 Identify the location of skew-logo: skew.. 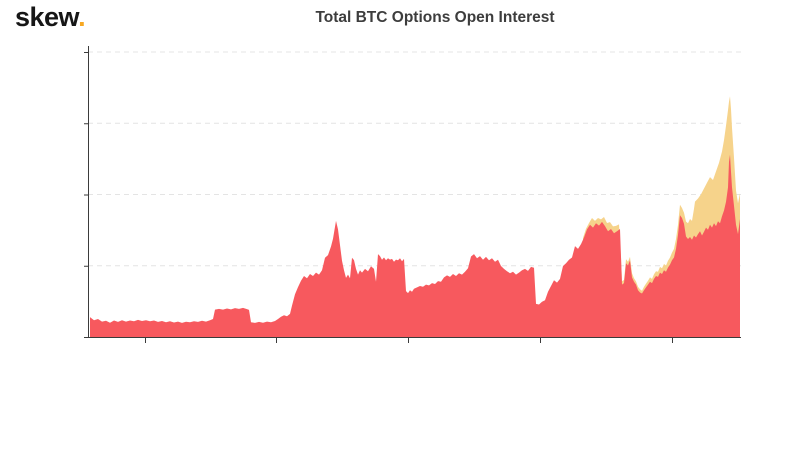
(50, 17).